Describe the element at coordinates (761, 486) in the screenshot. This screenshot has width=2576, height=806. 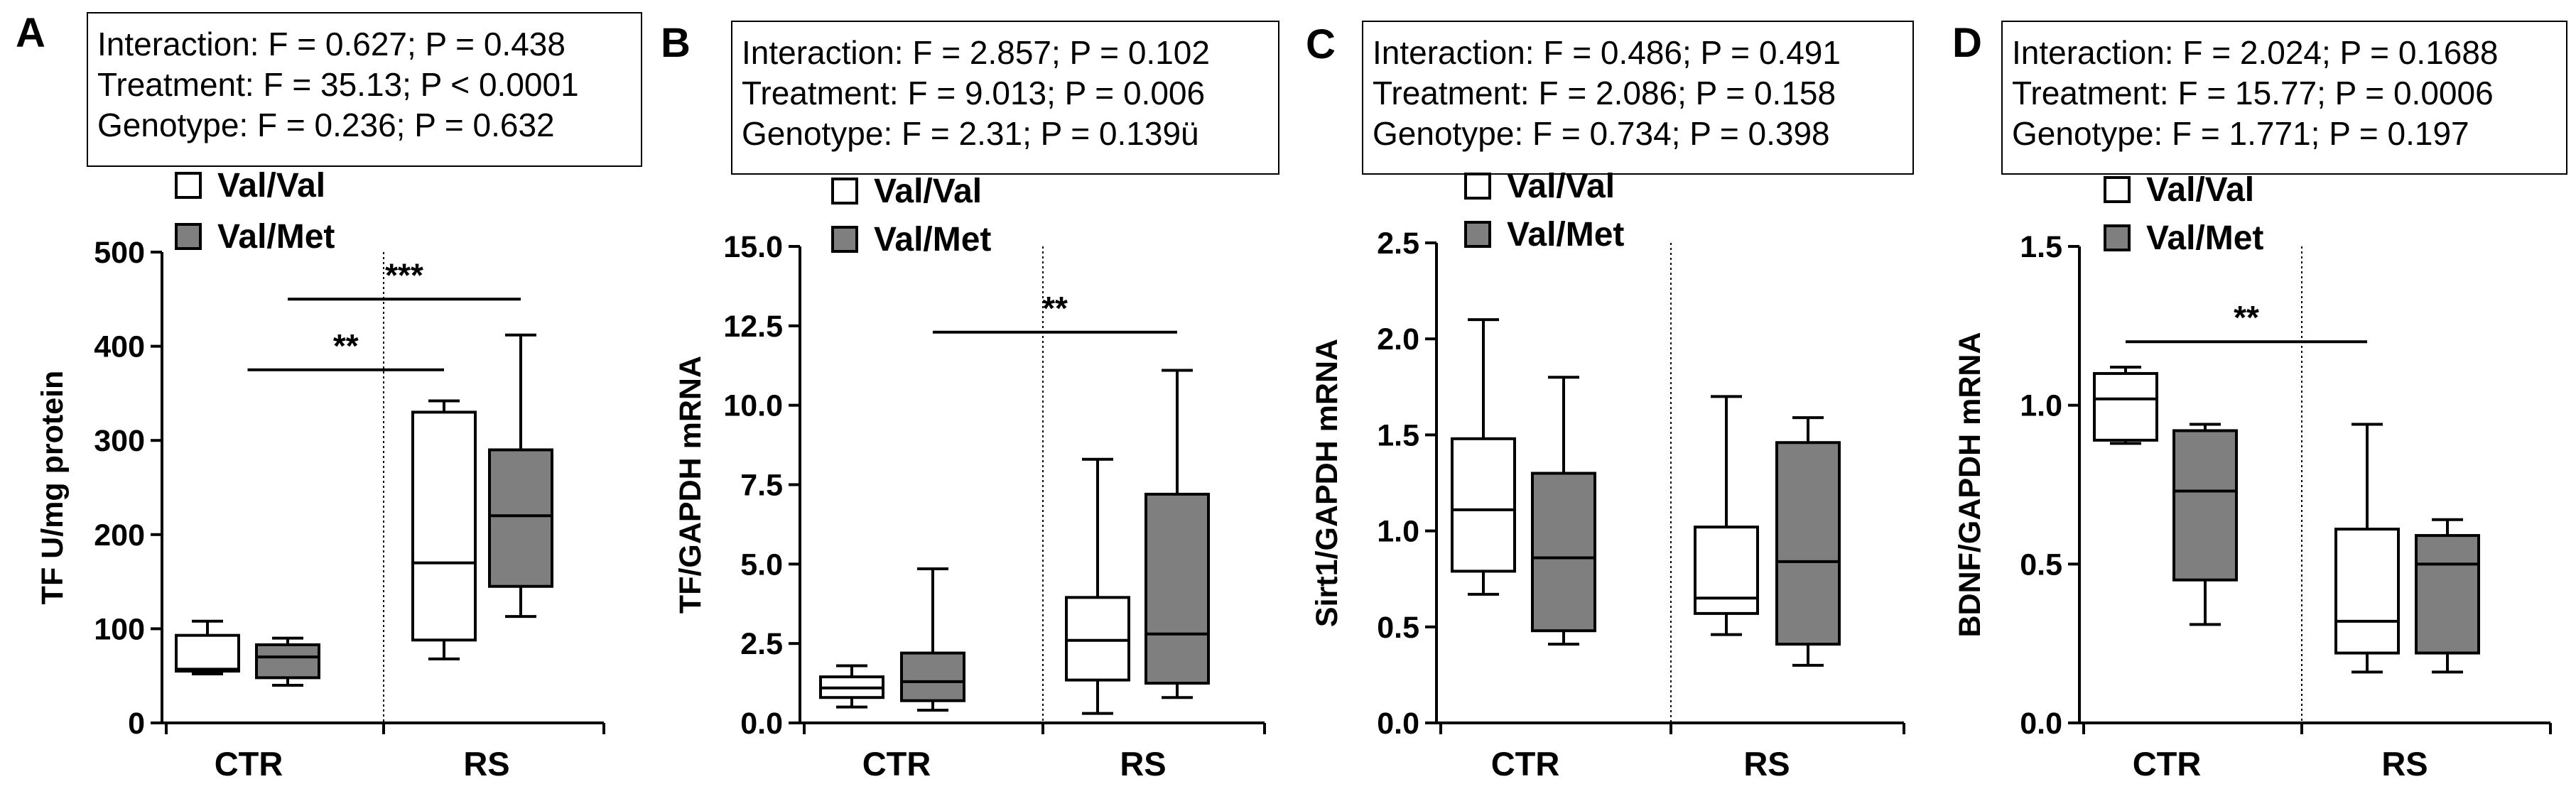
I see `y-tick-label: 7.5` at that location.